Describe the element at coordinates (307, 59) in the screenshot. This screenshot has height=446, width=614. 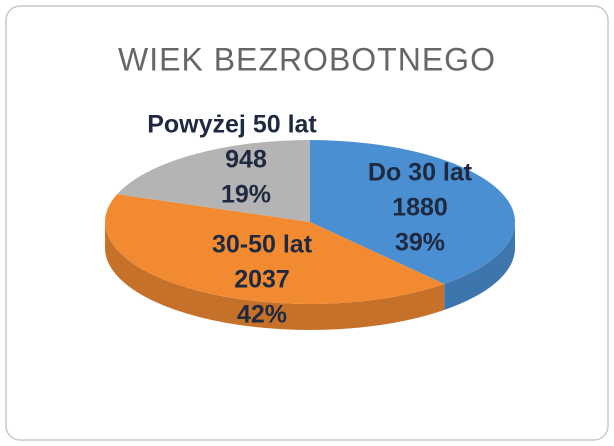
I see `chart-title: WIEK BEZROBOTNEGO` at that location.